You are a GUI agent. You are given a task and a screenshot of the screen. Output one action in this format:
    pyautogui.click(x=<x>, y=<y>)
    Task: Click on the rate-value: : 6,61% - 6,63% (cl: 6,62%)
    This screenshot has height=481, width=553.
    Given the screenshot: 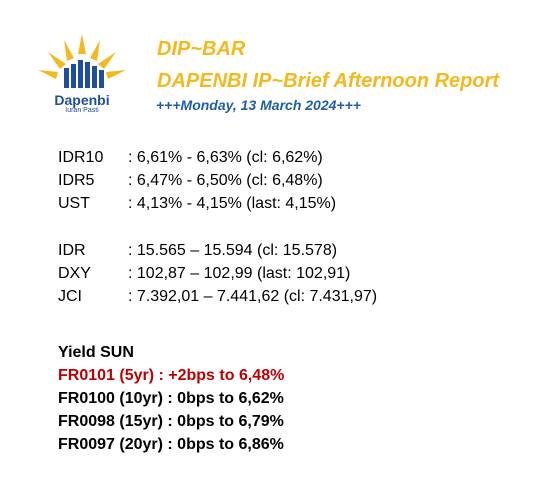 What is the action you would take?
    pyautogui.click(x=225, y=157)
    